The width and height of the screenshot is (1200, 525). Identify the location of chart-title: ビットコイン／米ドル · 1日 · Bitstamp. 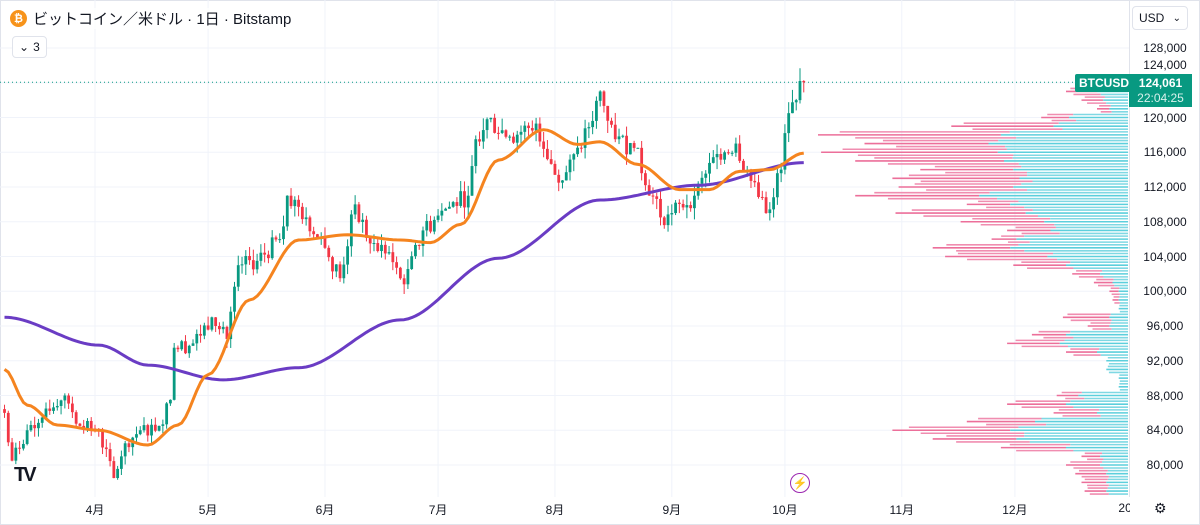
(162, 19).